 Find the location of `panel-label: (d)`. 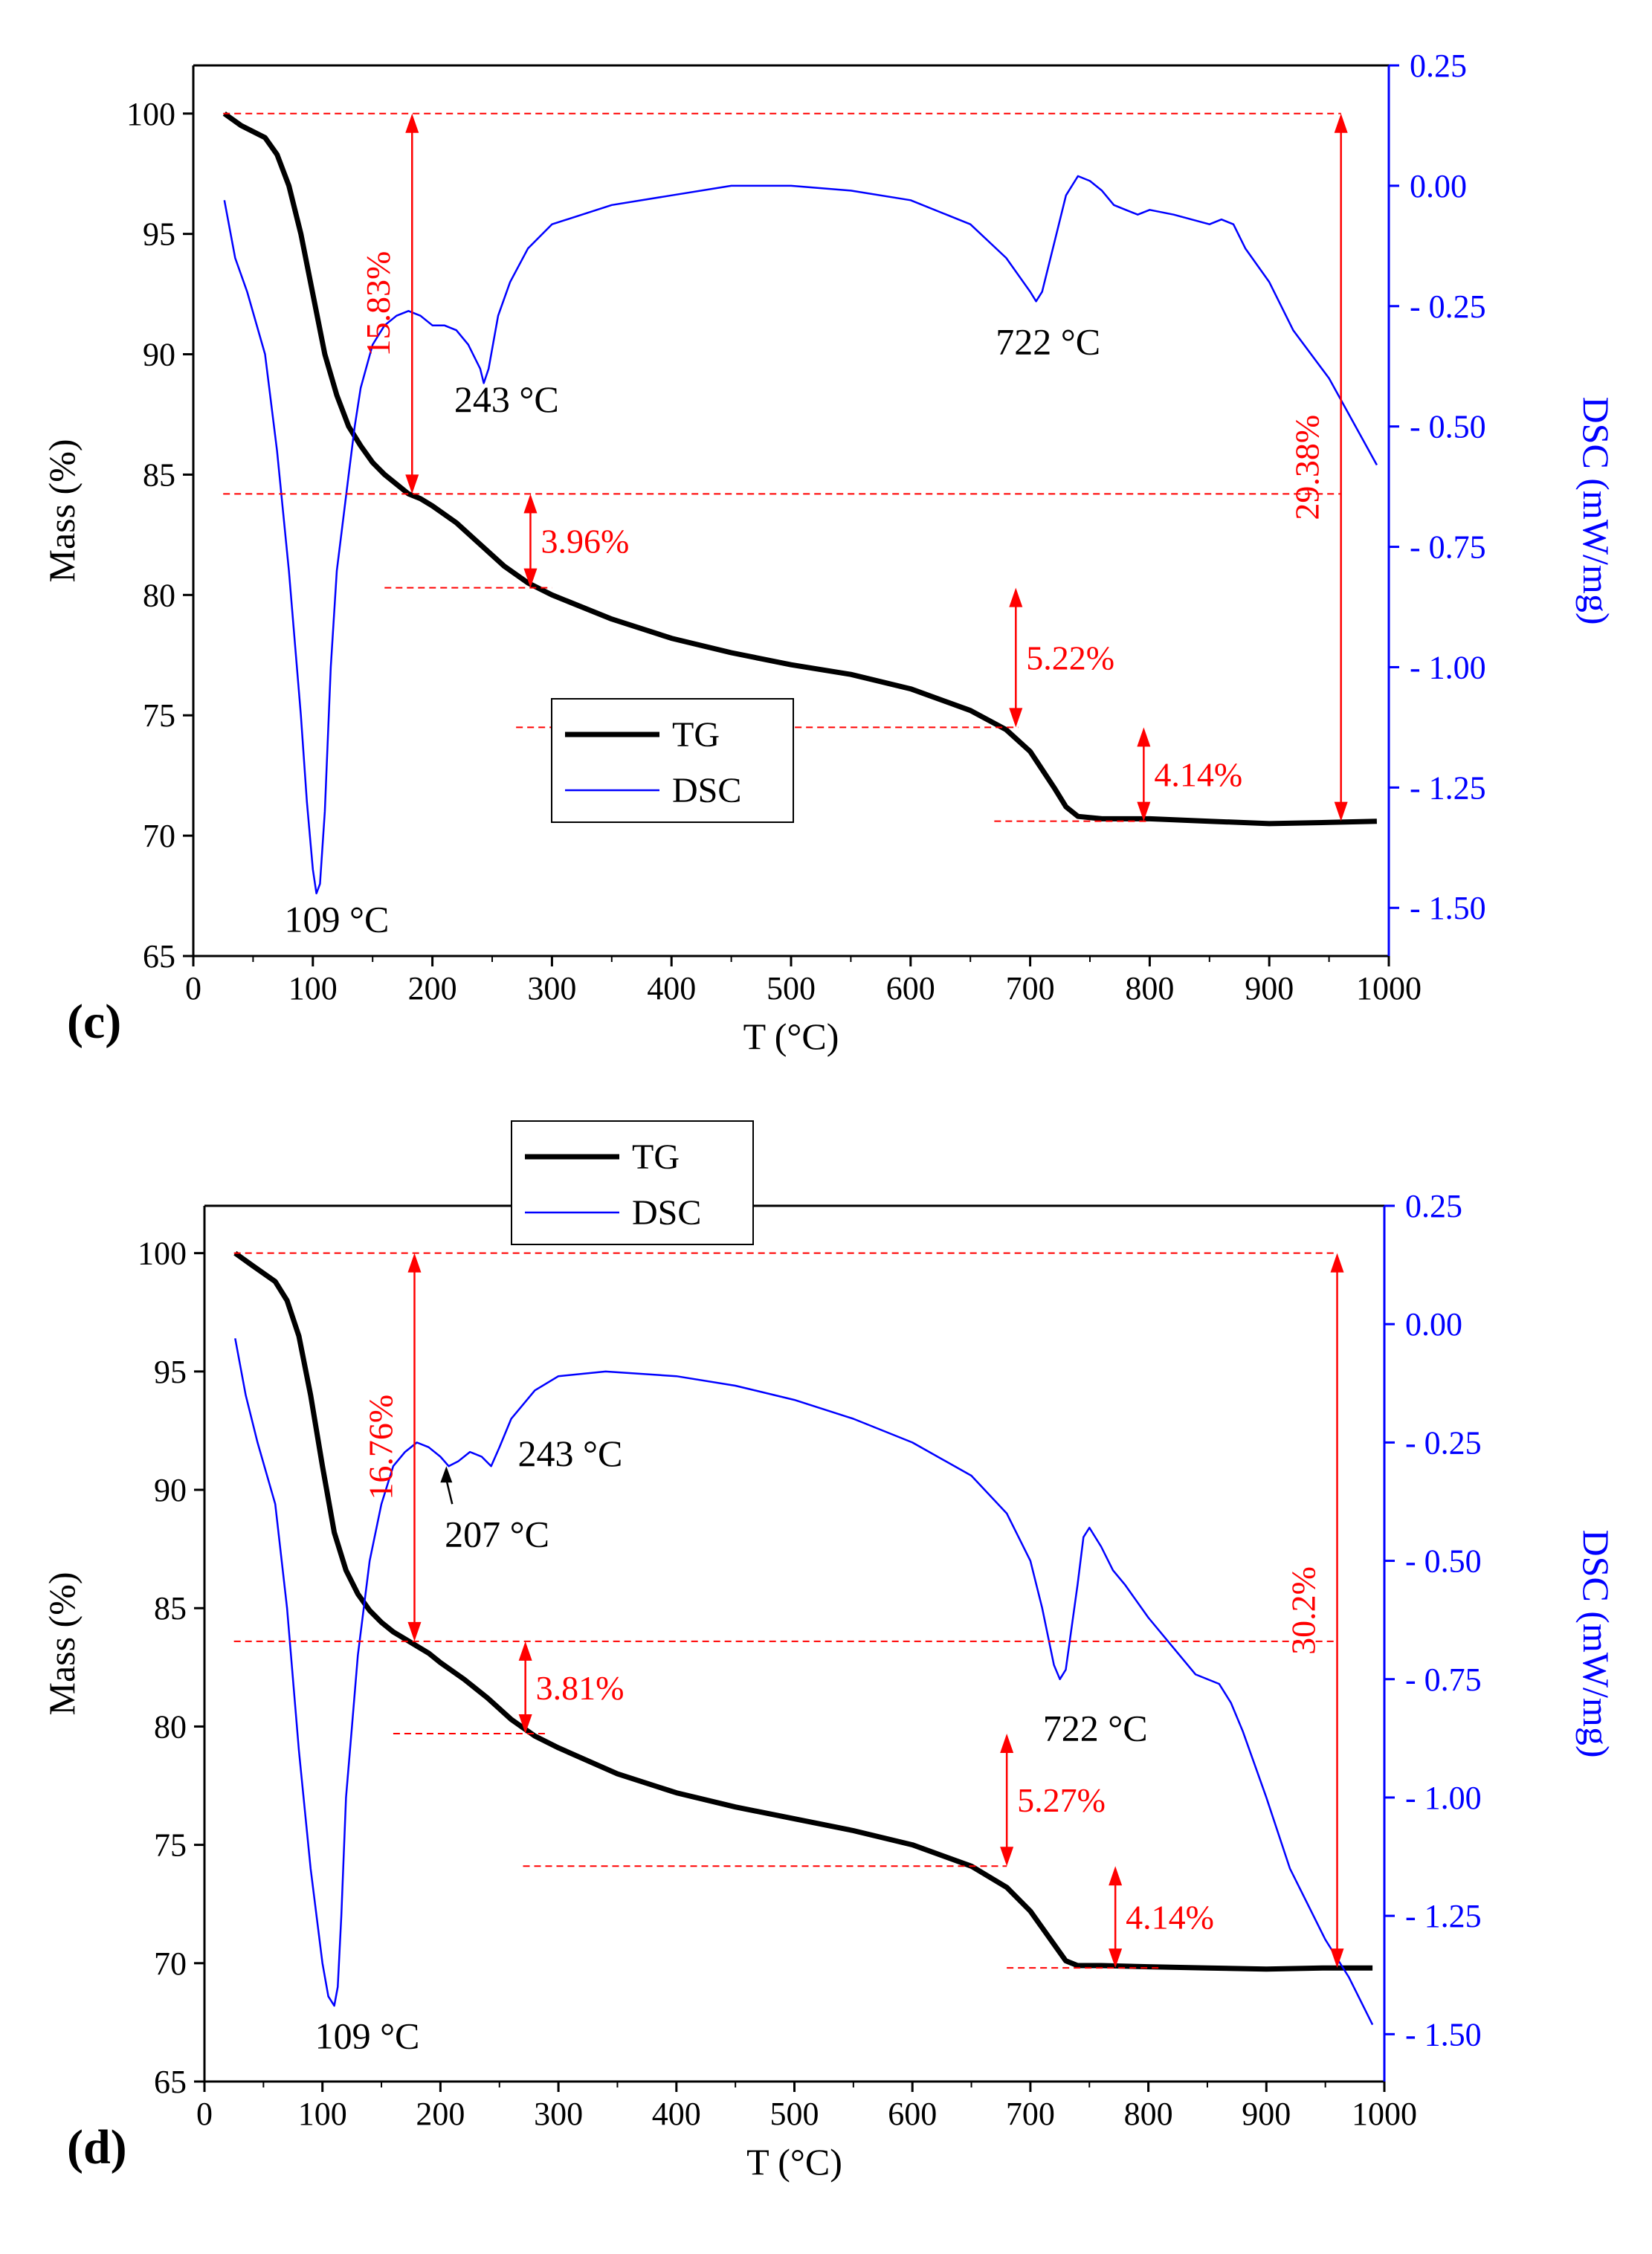

panel-label: (d) is located at coordinates (97, 2147).